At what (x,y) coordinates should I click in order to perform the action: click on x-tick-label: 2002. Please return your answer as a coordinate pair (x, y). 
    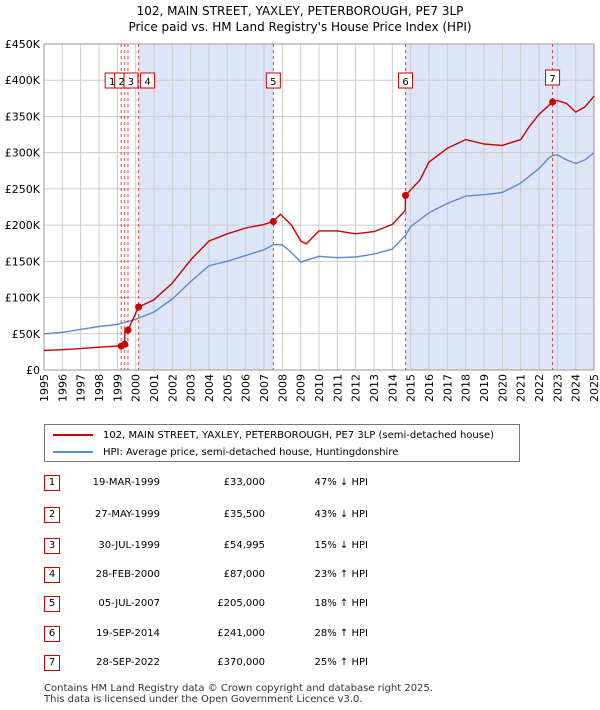
    Looking at the image, I should click on (172, 388).